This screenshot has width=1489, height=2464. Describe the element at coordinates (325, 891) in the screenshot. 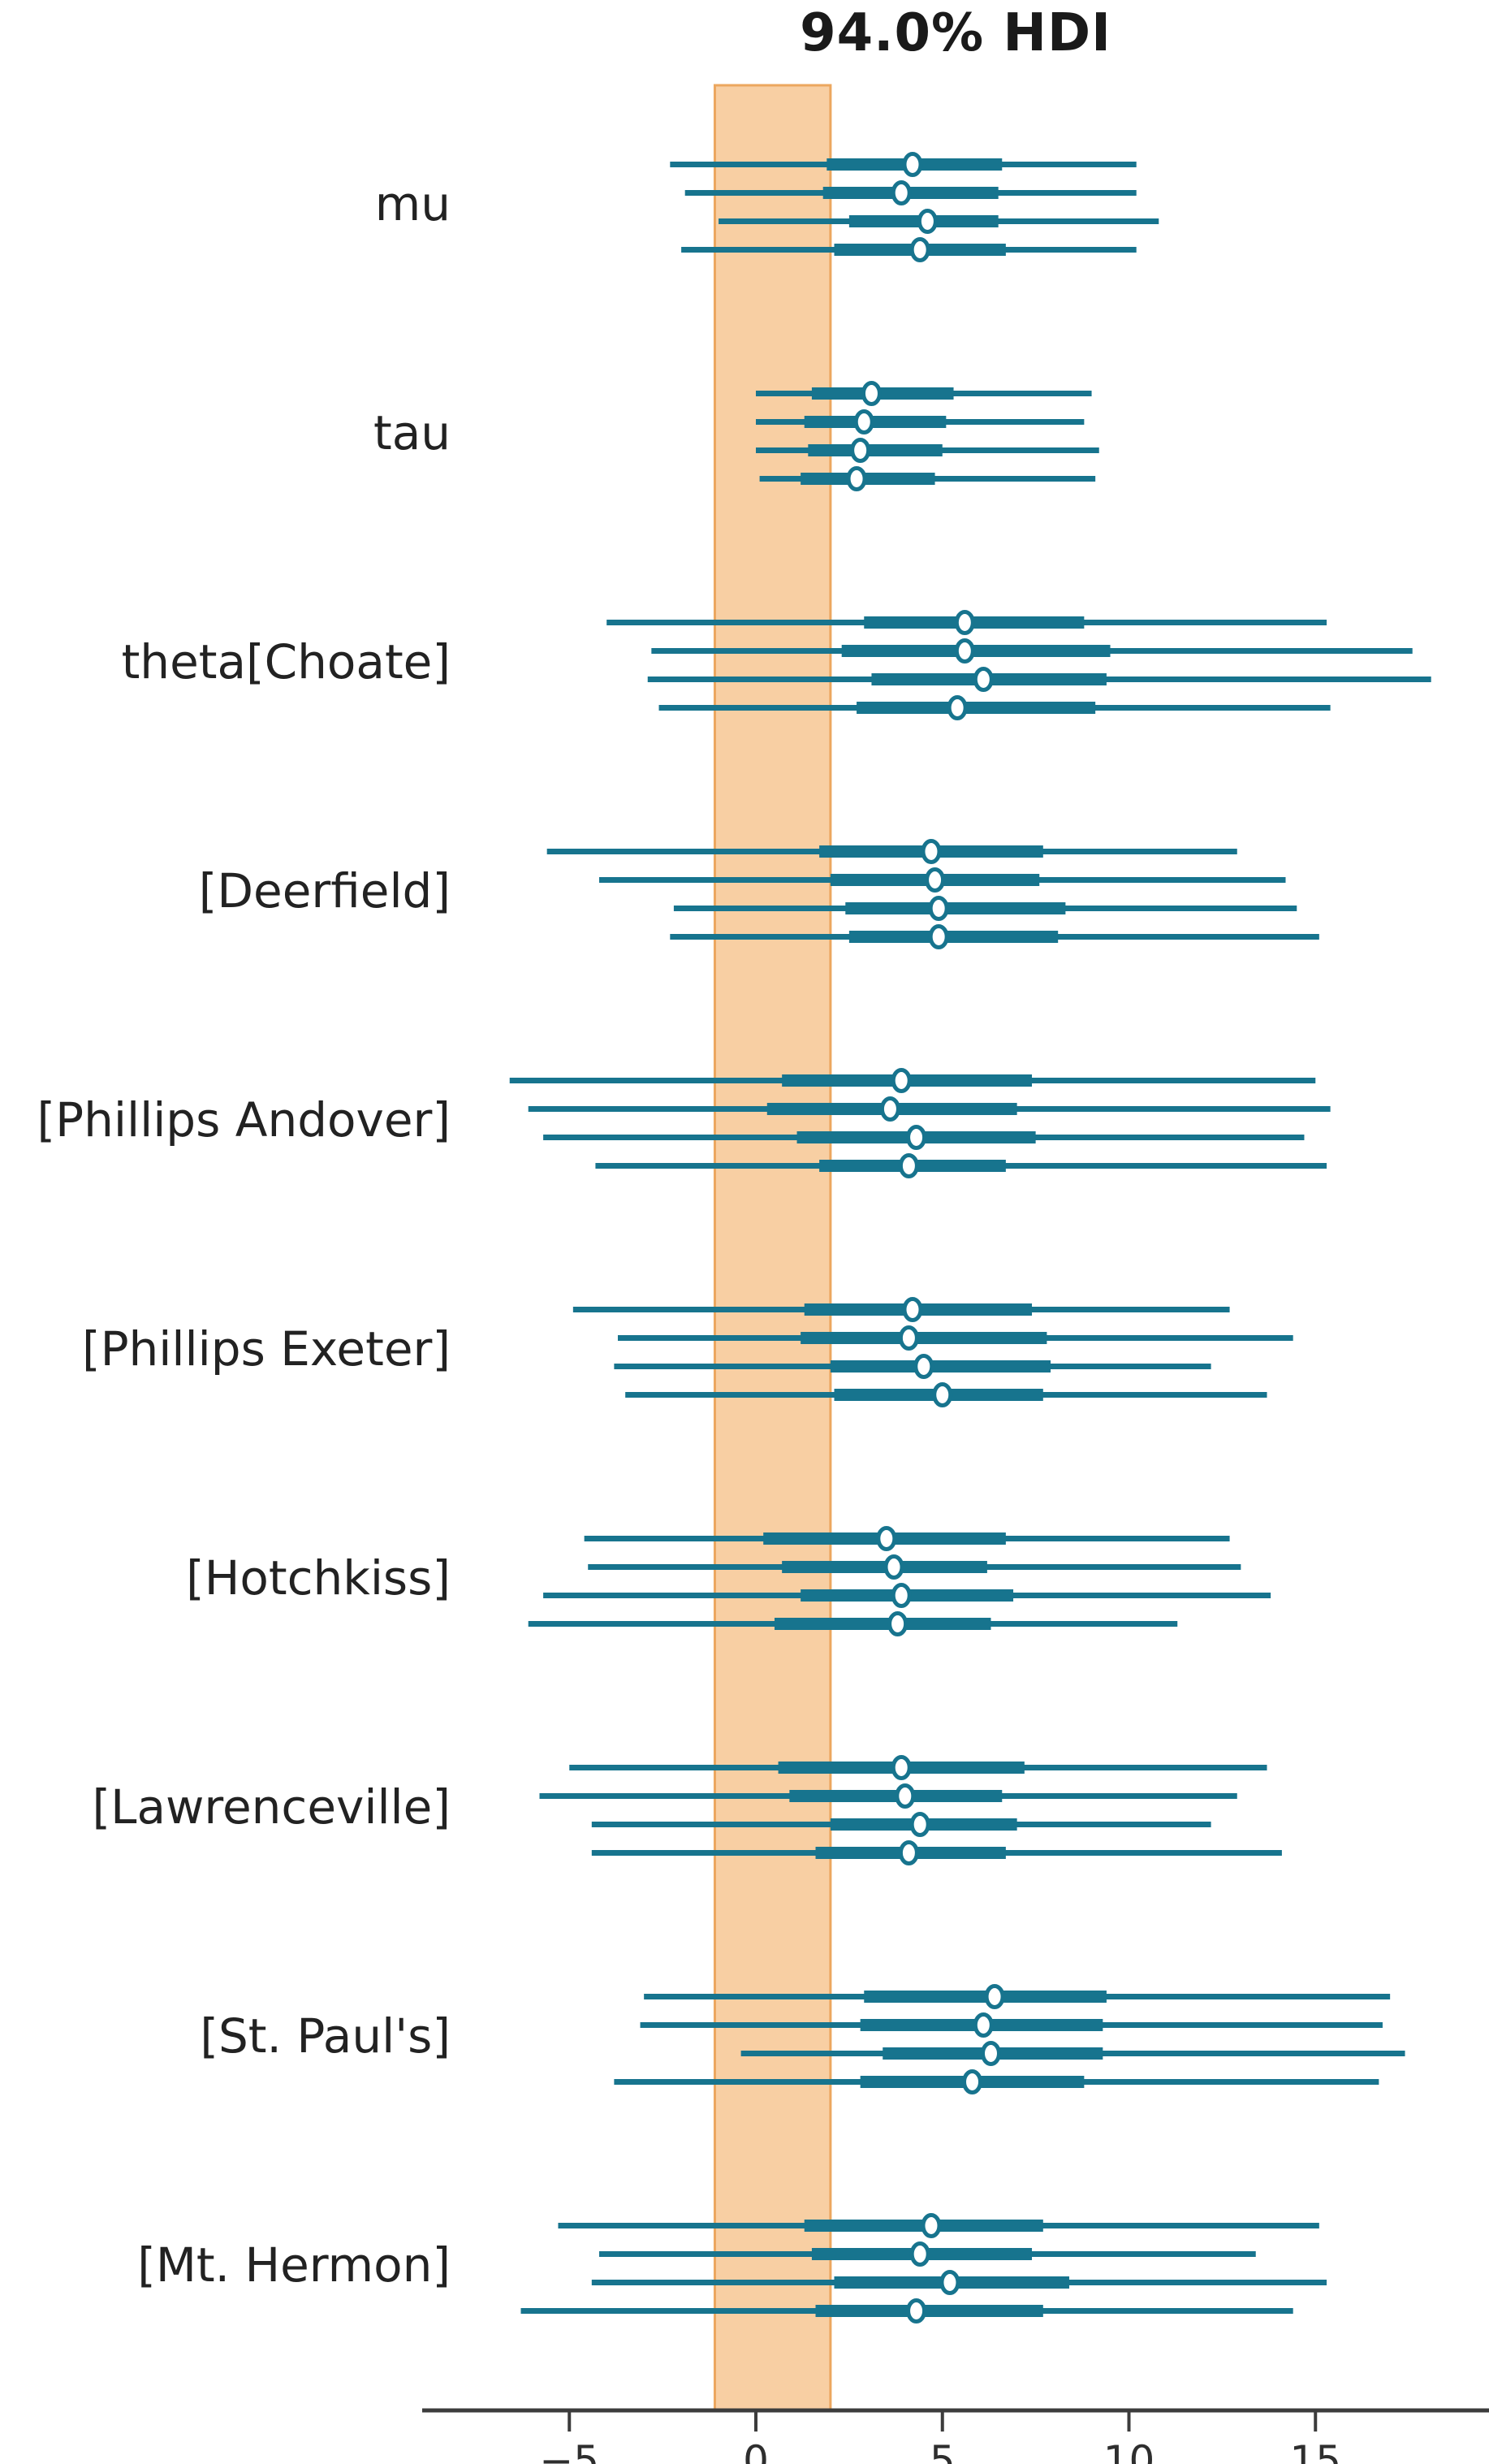

I see `variable-label: [Deerfield]` at that location.